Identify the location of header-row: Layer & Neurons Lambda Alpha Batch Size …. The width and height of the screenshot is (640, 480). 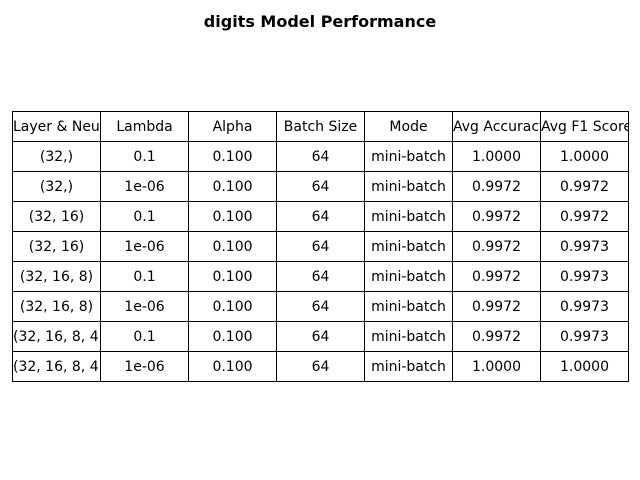
(320, 126).